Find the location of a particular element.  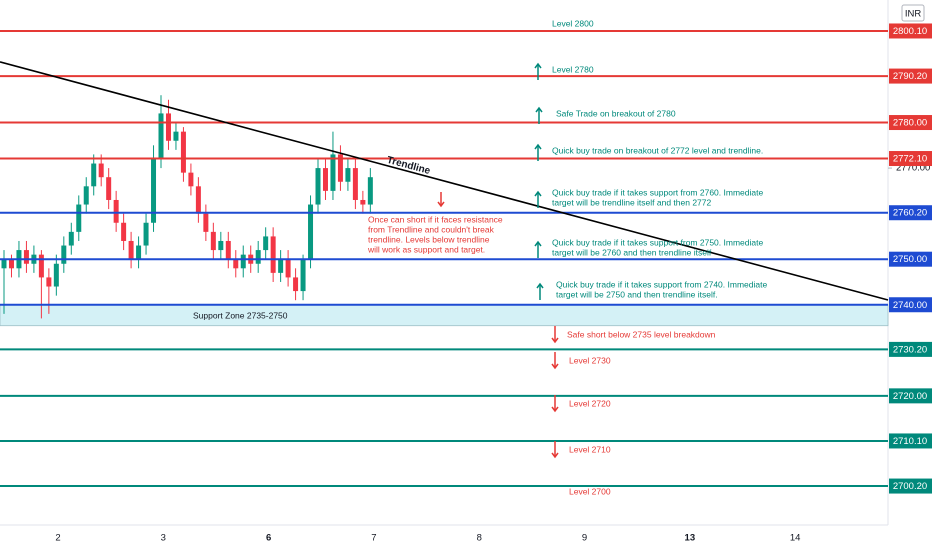

support-zone is located at coordinates (444, 315).